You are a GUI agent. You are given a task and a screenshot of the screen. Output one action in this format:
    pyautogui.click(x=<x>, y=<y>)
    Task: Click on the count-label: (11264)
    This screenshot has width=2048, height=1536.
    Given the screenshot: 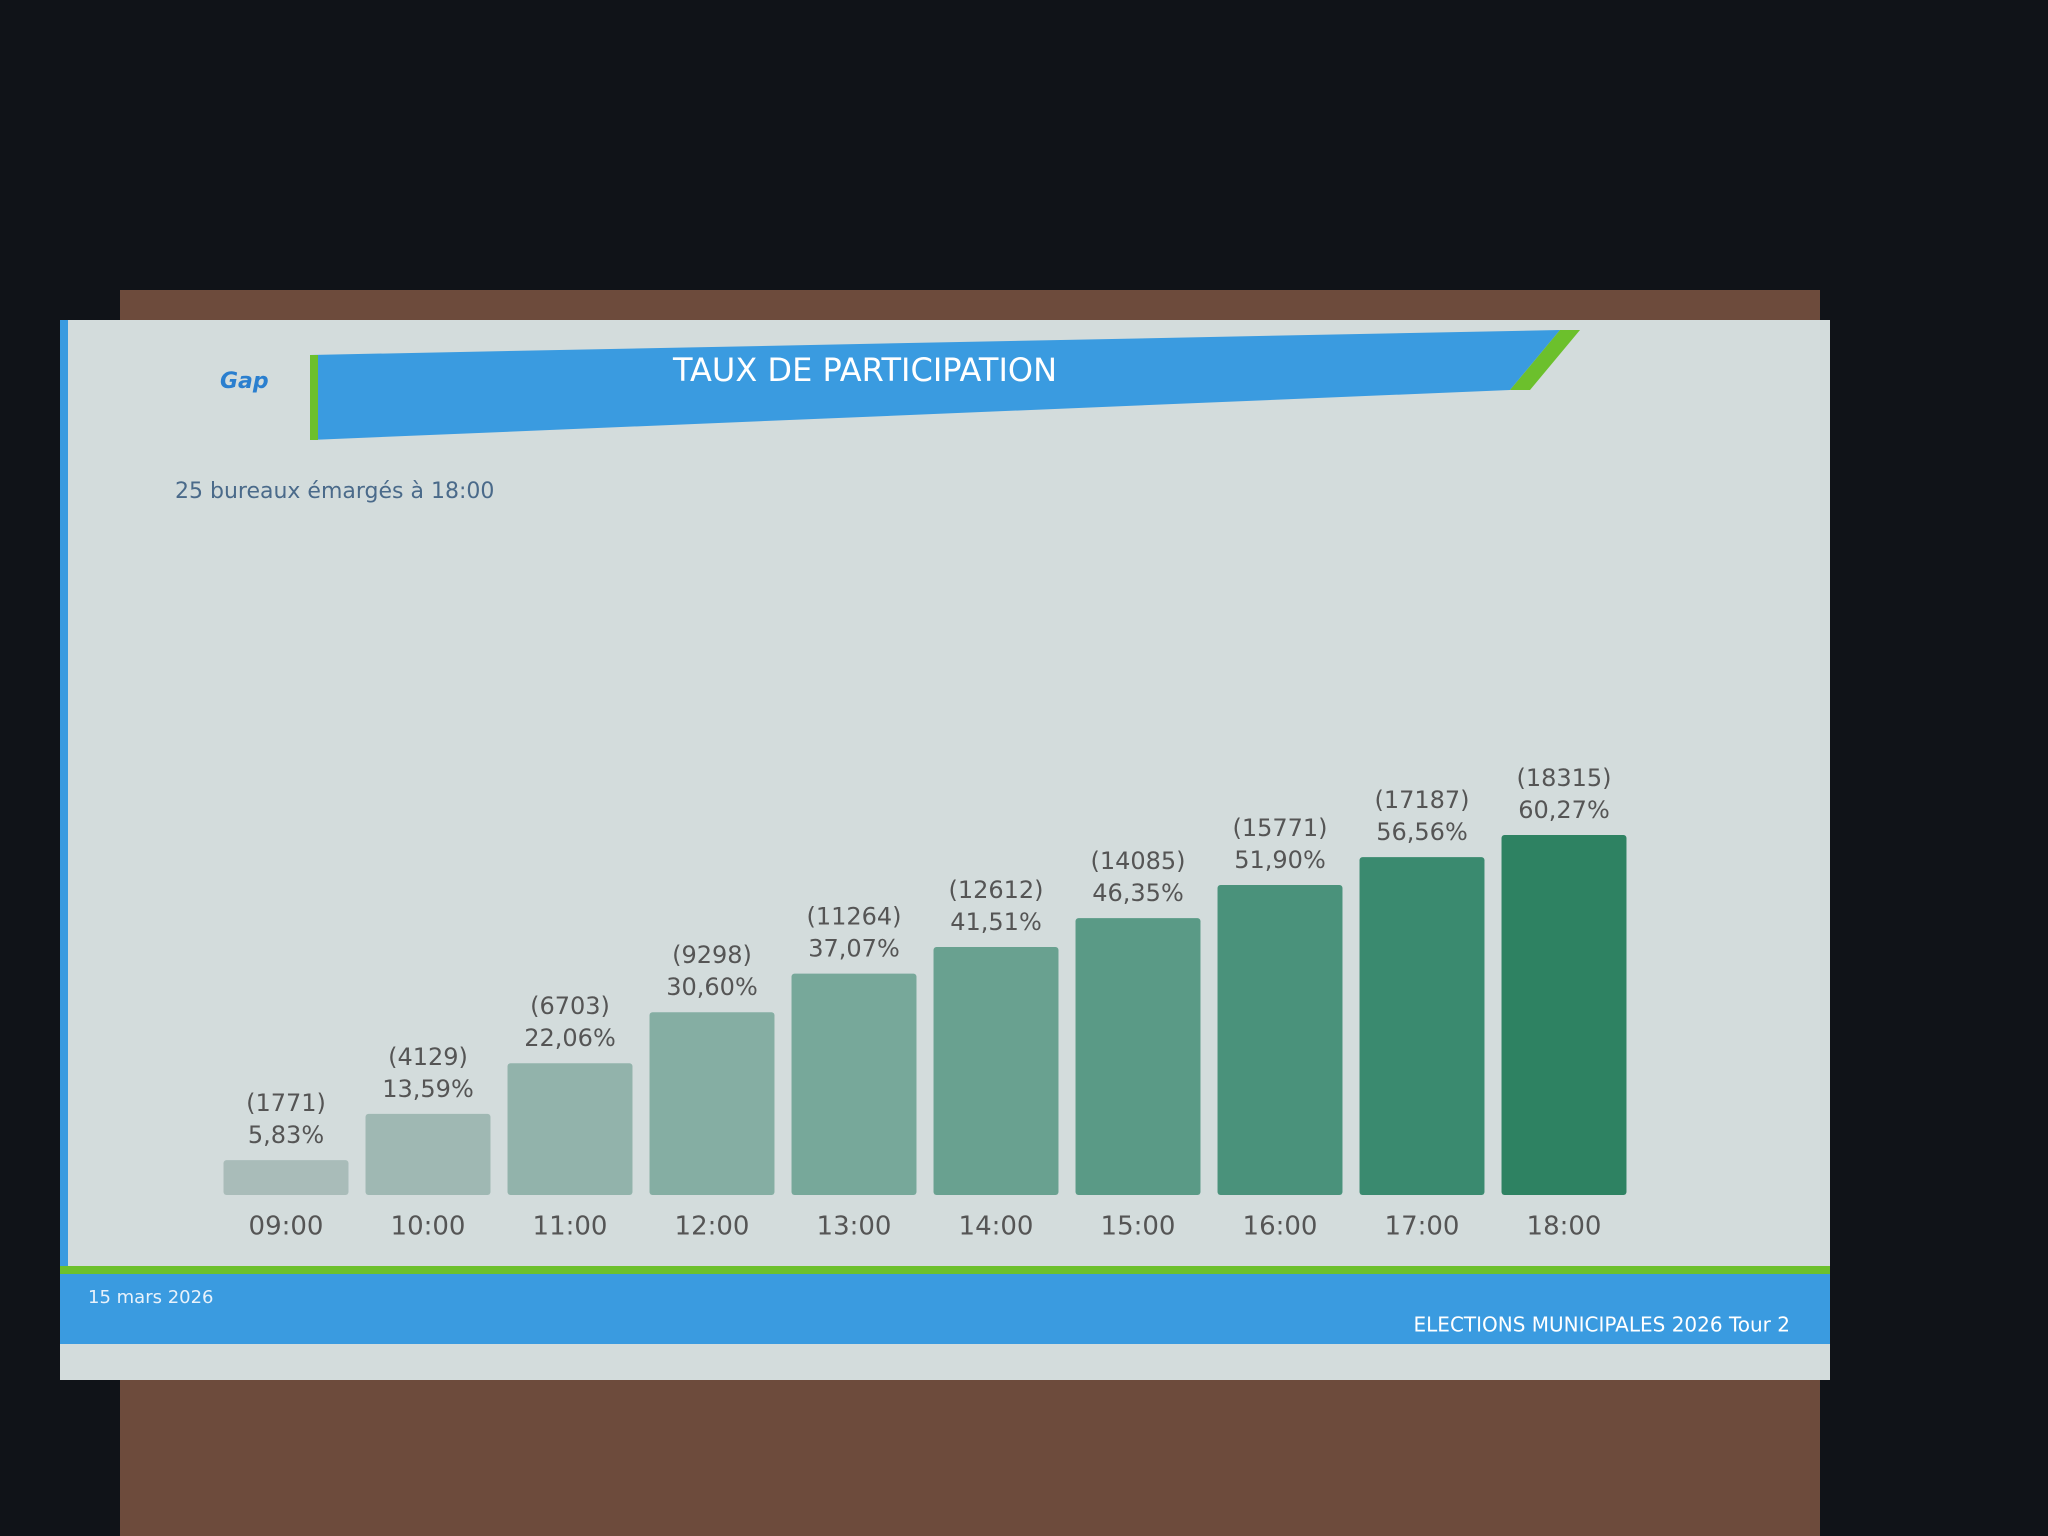 What is the action you would take?
    pyautogui.click(x=853, y=917)
    